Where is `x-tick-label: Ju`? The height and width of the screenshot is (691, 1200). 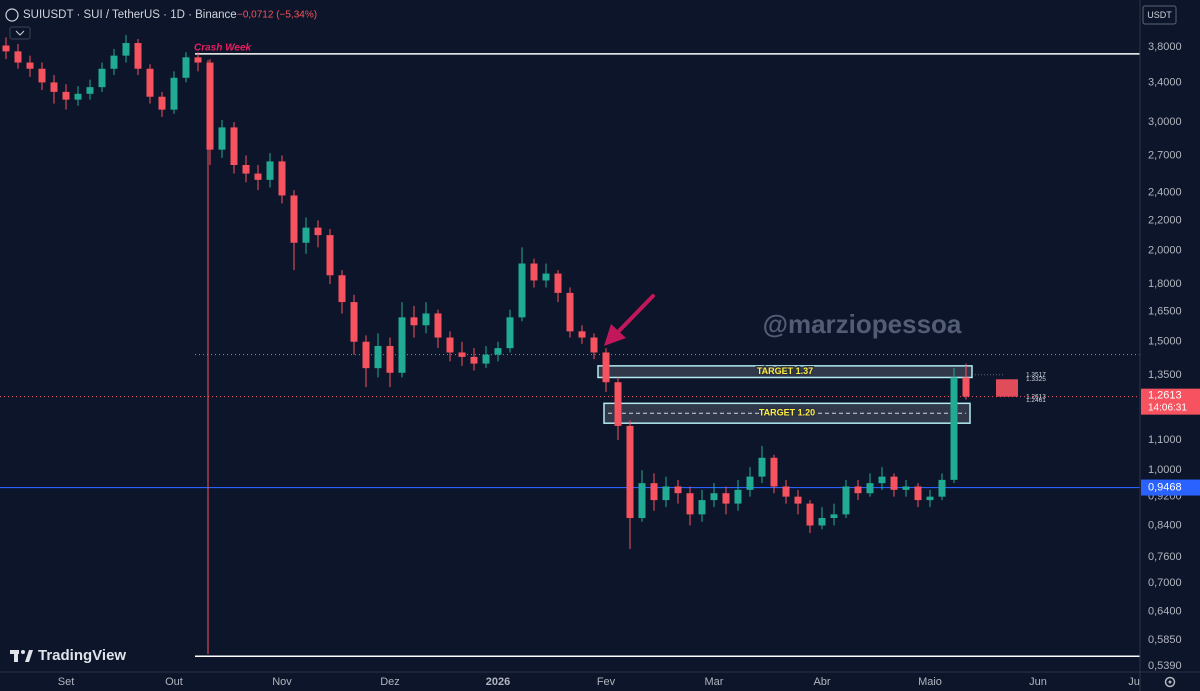 x-tick-label: Ju is located at coordinates (1134, 682).